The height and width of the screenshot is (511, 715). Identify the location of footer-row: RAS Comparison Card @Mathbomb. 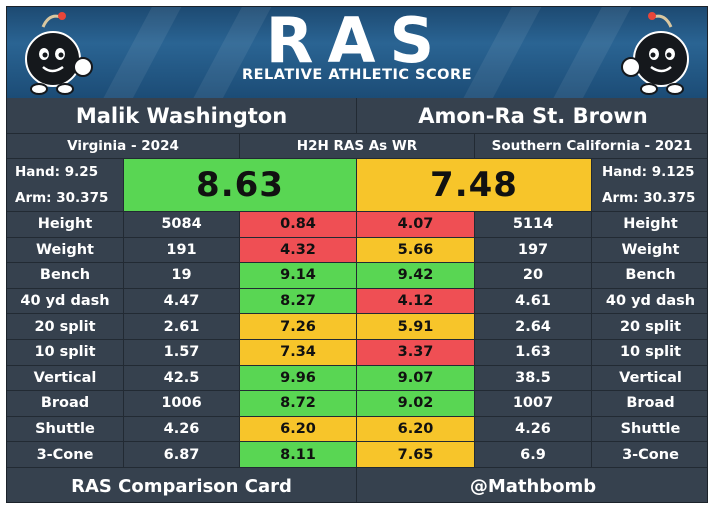
(357, 485).